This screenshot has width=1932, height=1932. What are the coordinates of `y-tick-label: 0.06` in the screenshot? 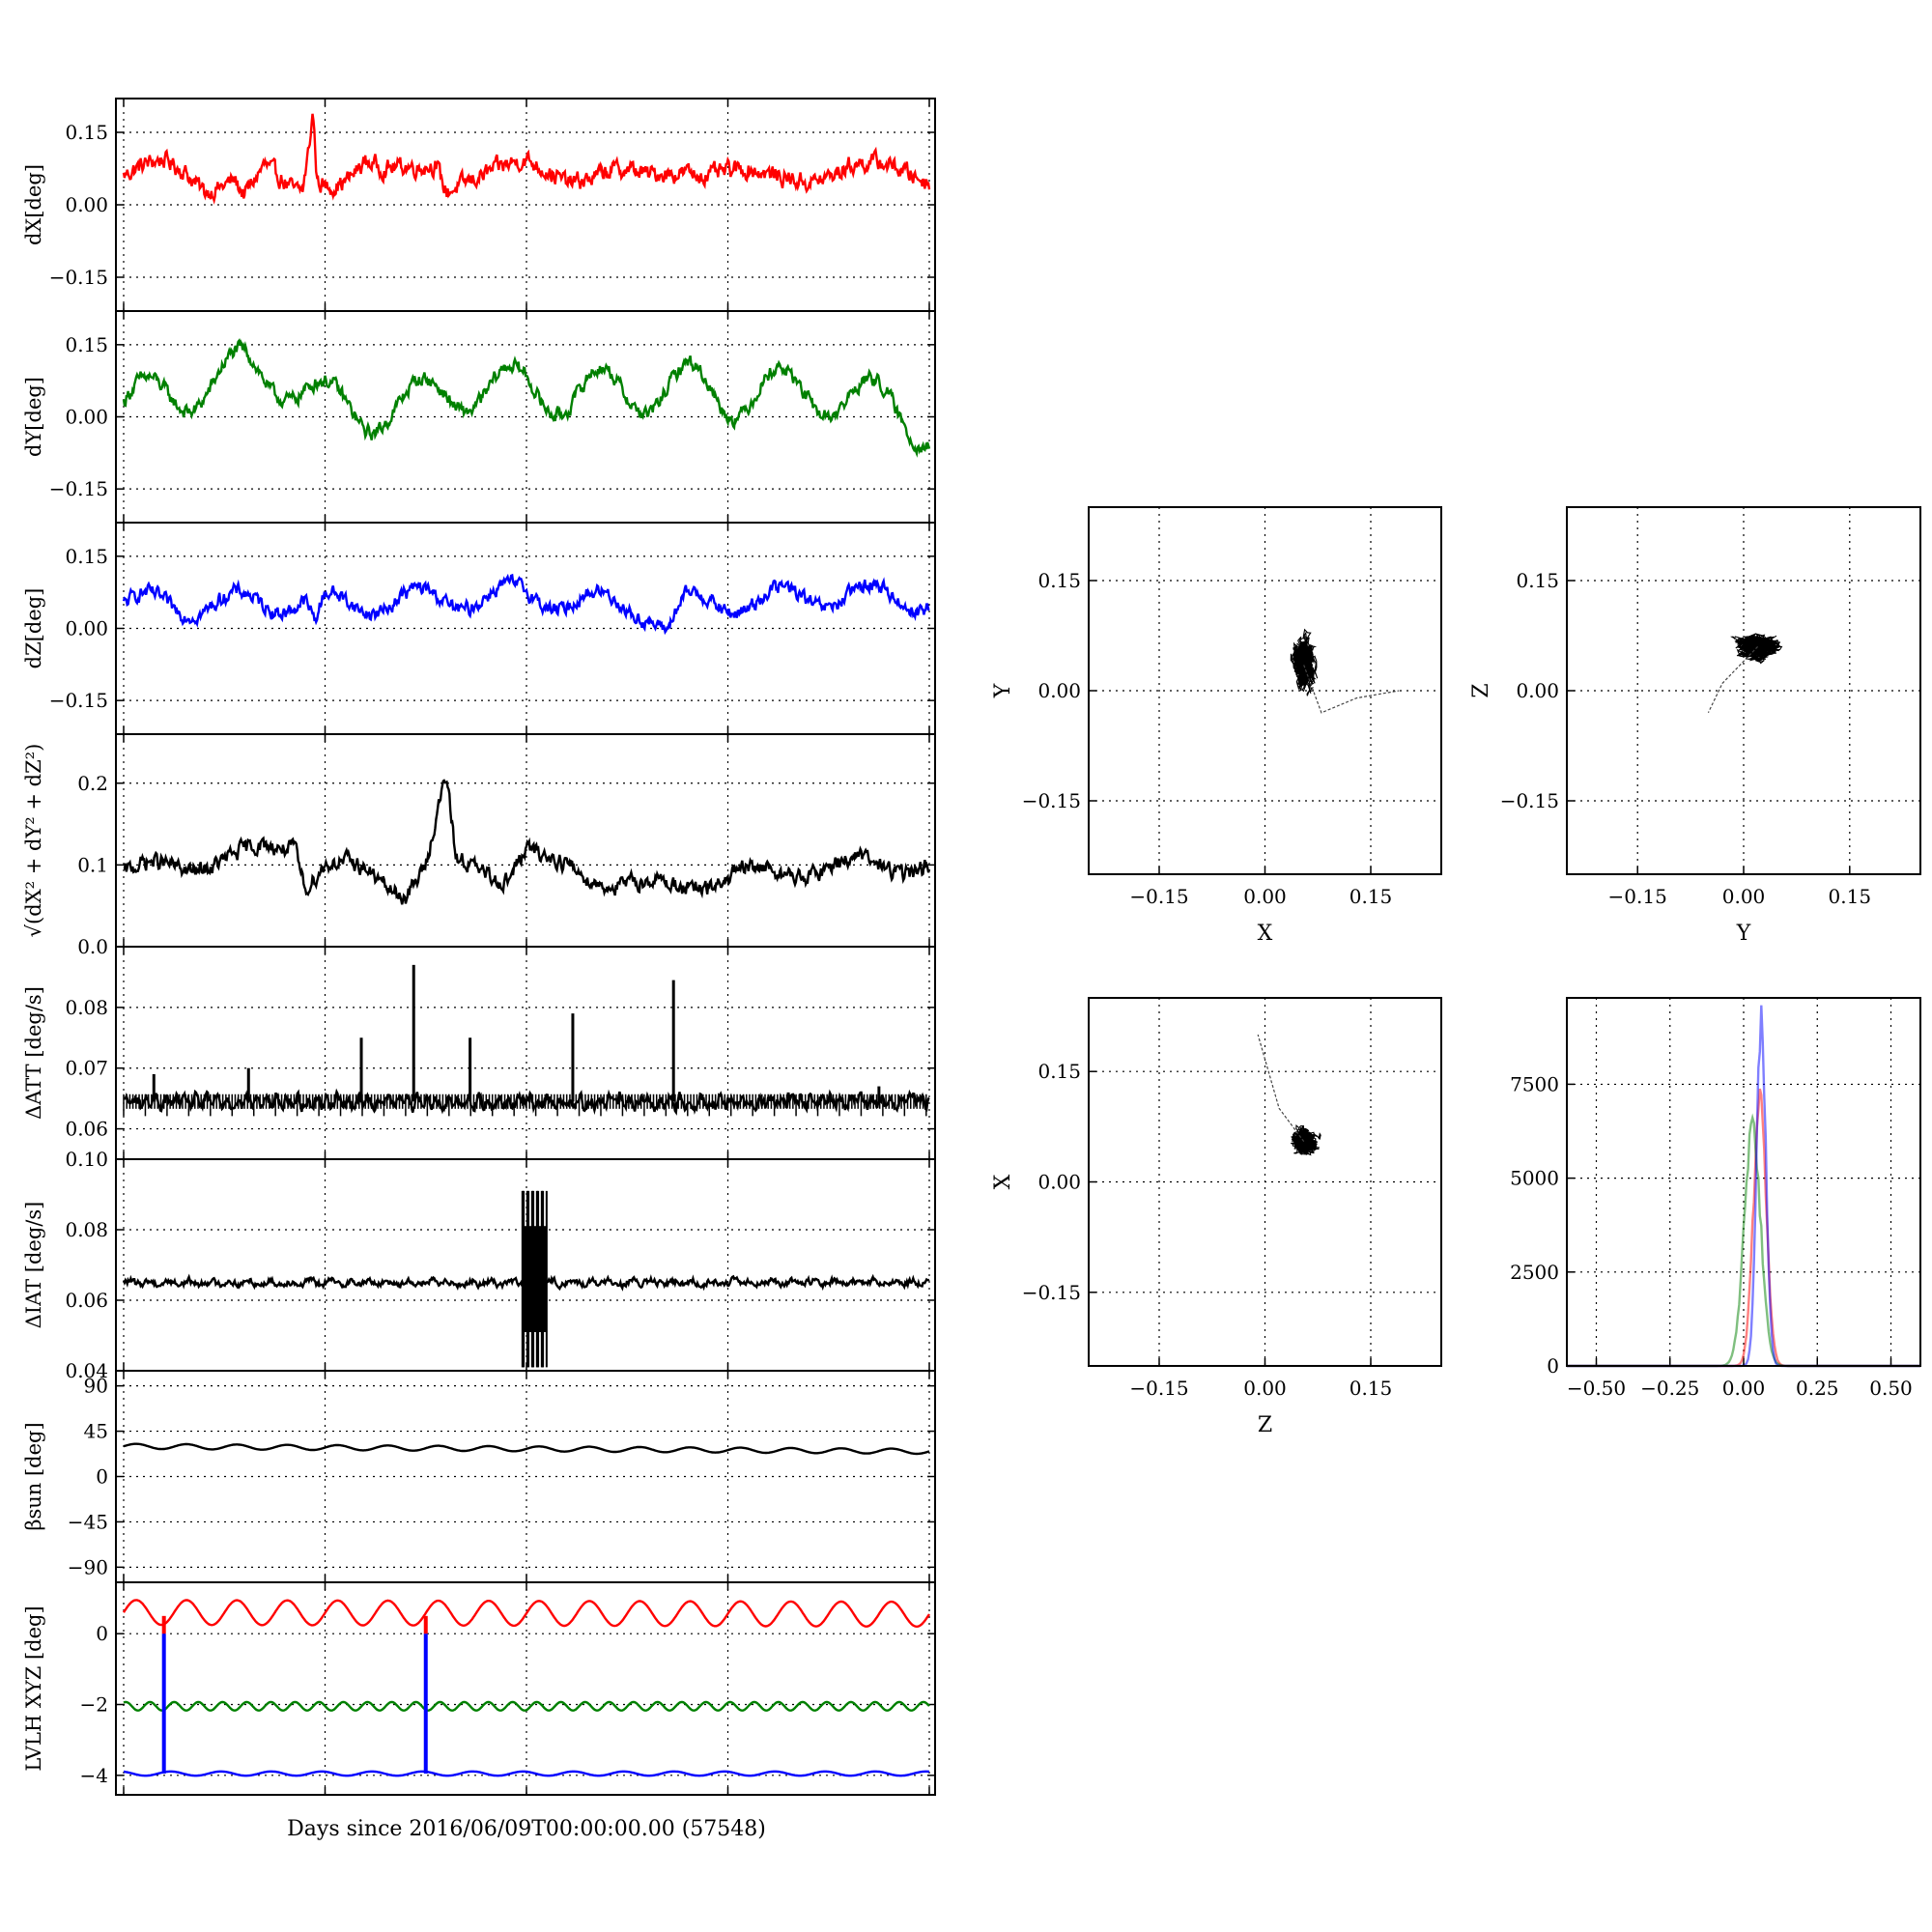 It's located at (86, 1300).